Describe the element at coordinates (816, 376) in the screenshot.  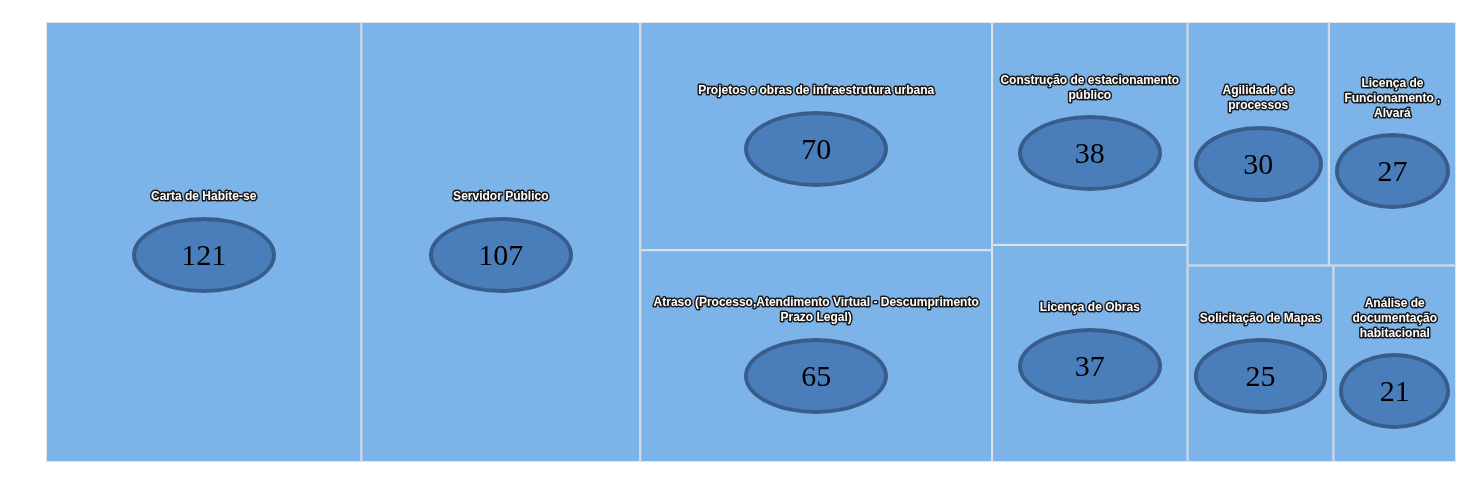
I see `data-label: 65` at that location.